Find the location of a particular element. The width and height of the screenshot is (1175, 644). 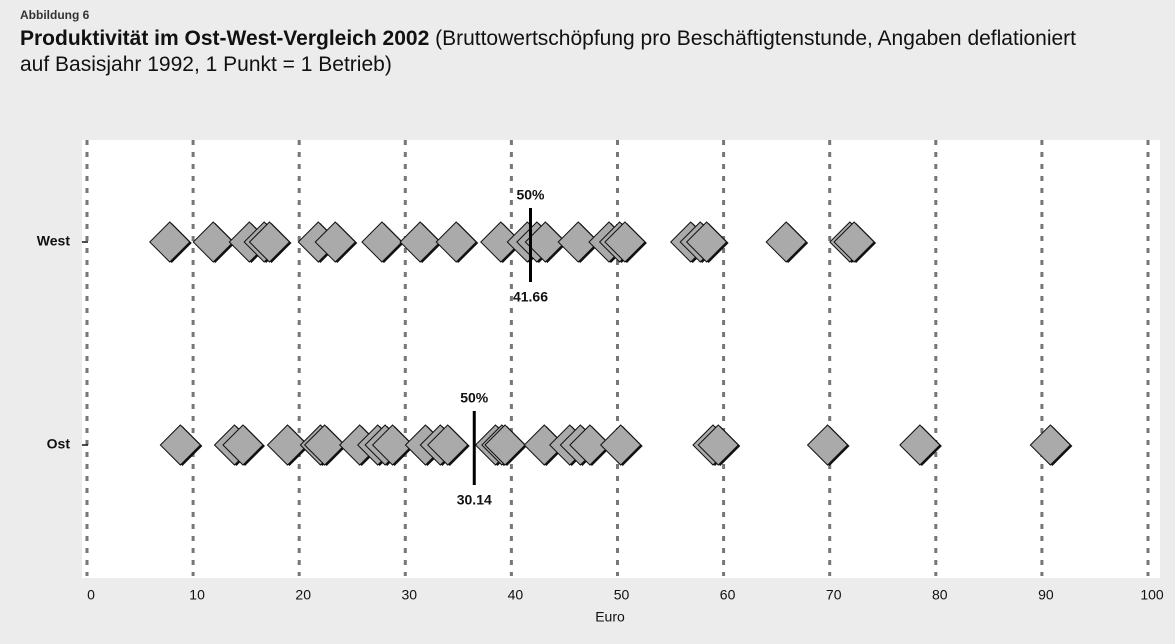

x-tick-label: 30 is located at coordinates (410, 595).